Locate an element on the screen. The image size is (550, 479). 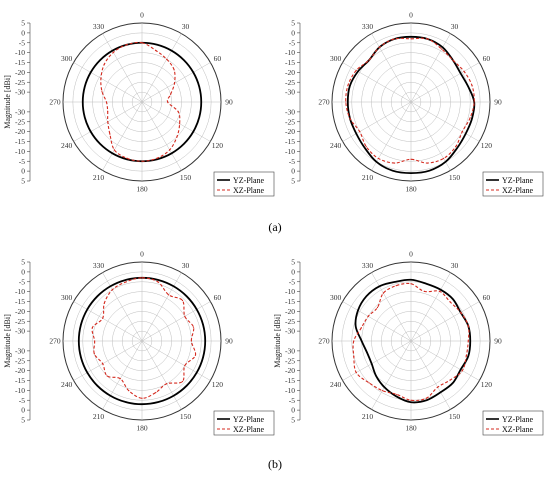
radial-tick-label: -20 is located at coordinates (20, 370).